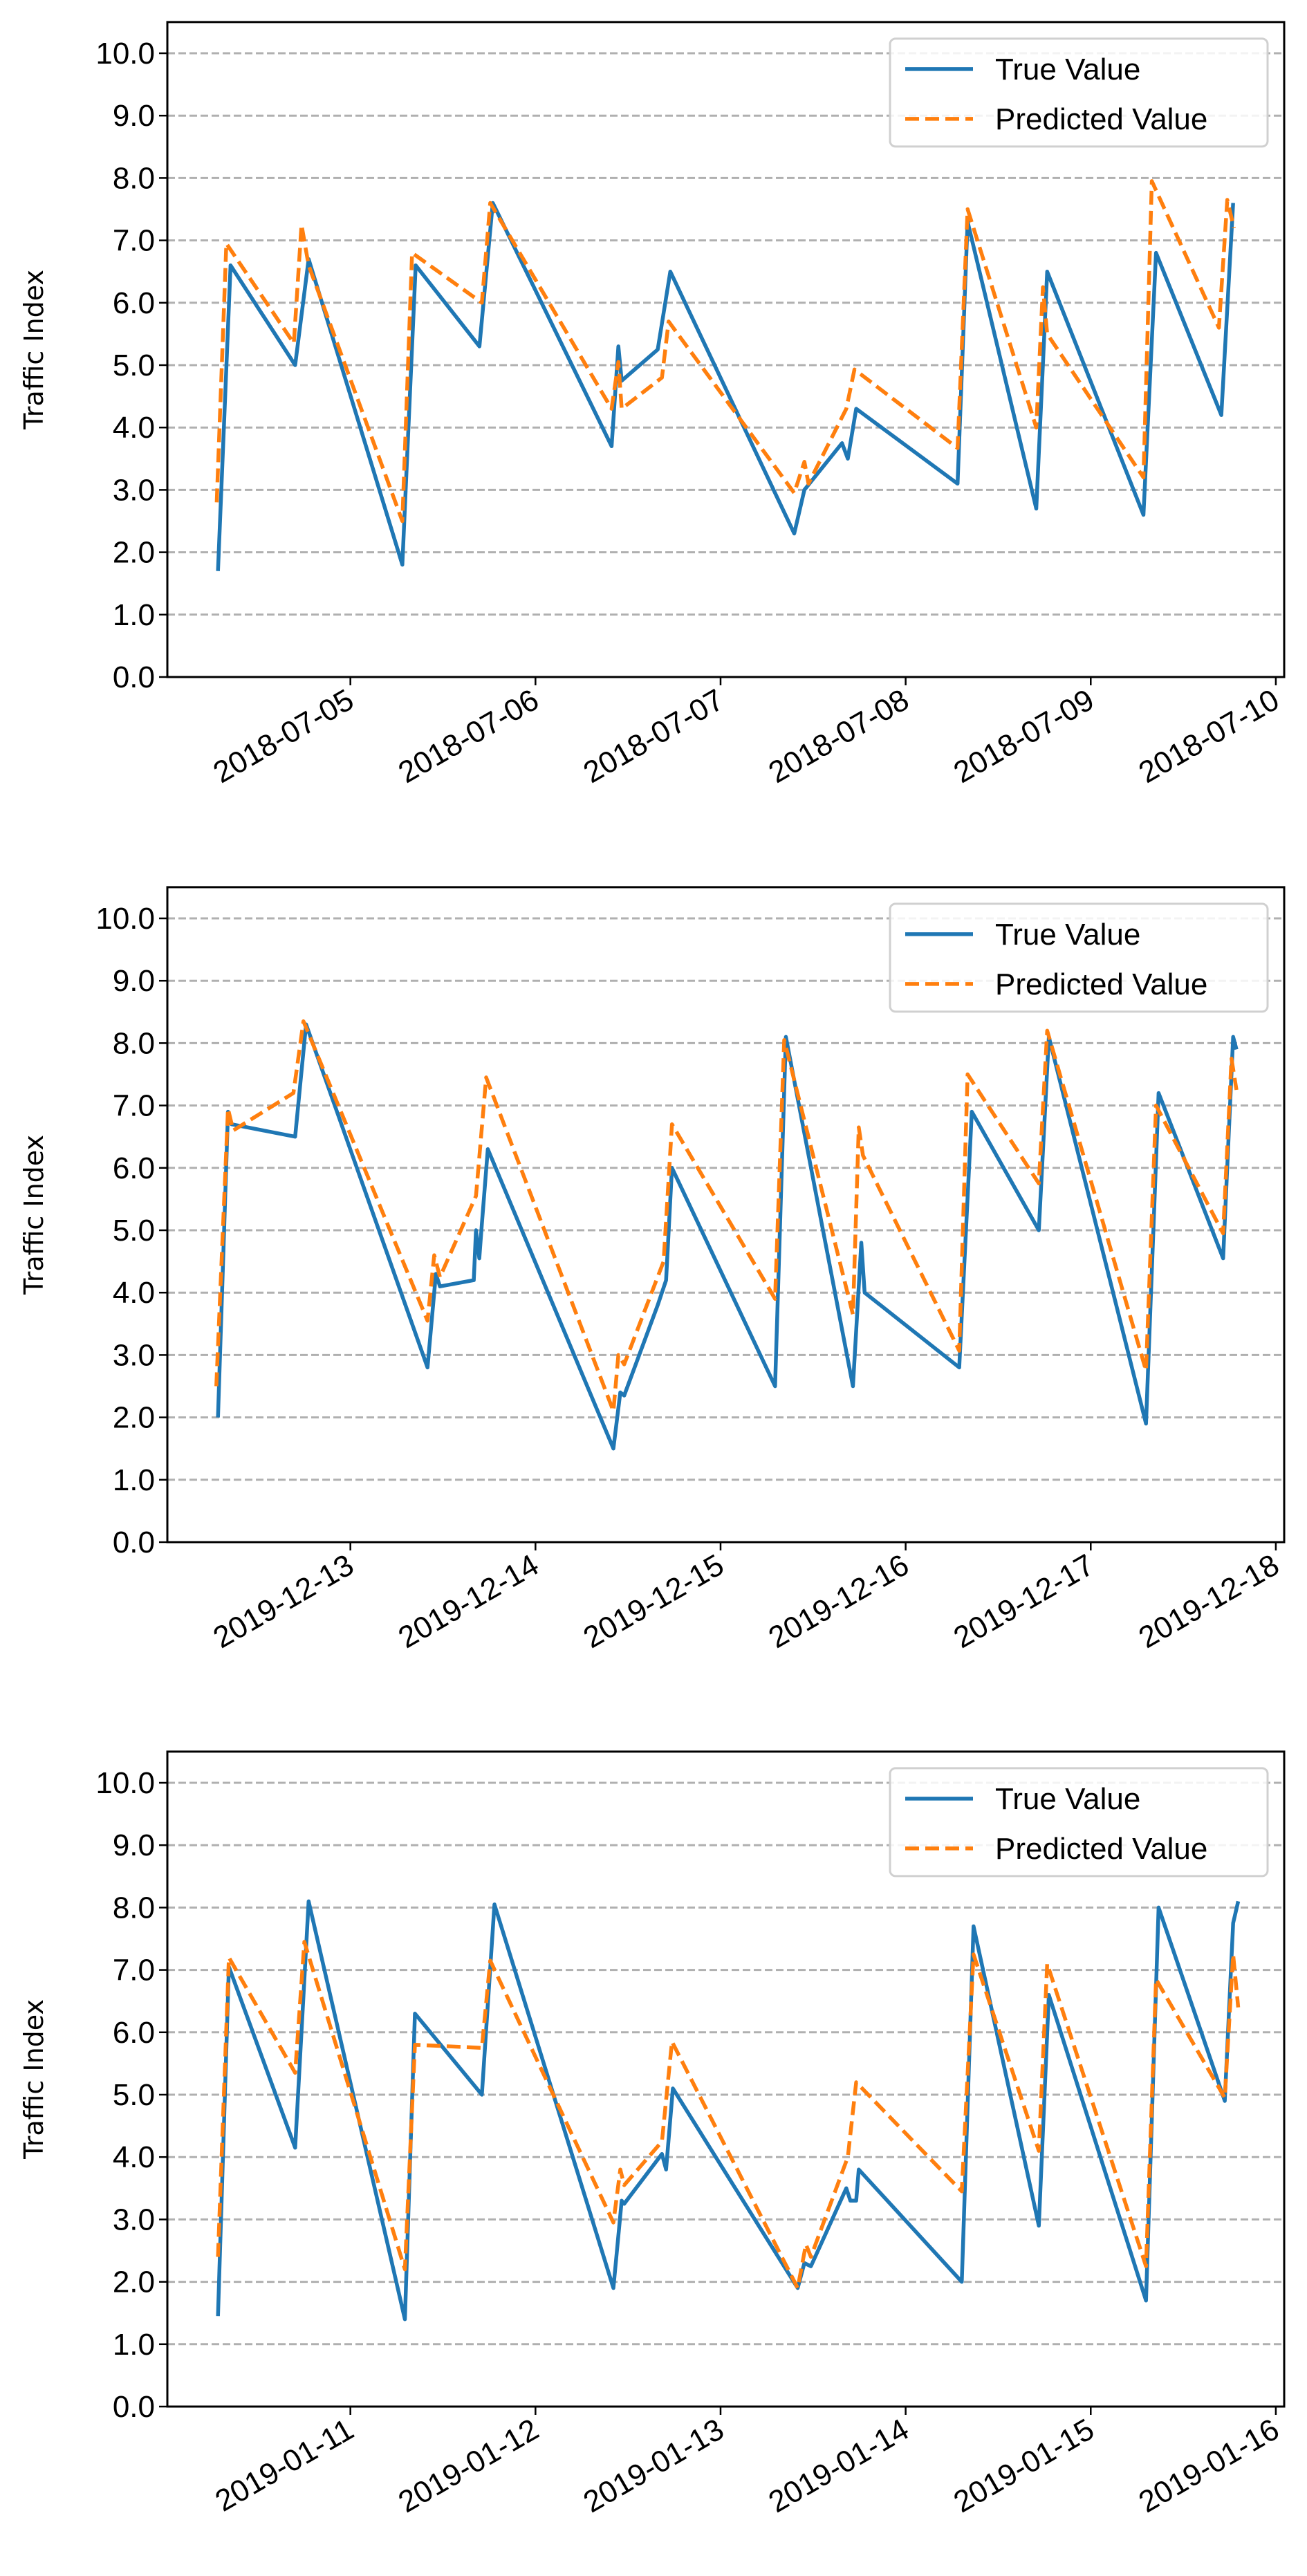 The image size is (1307, 2576). What do you see at coordinates (838, 2466) in the screenshot?
I see `x-tick-label: 2019-01-14` at bounding box center [838, 2466].